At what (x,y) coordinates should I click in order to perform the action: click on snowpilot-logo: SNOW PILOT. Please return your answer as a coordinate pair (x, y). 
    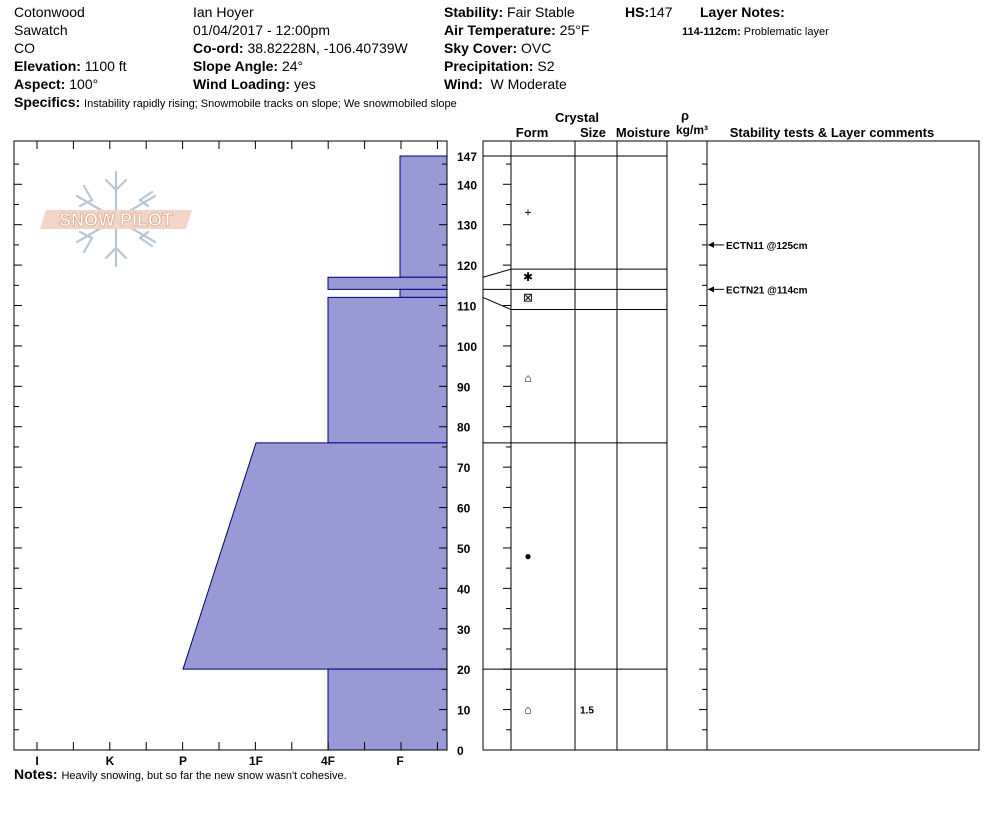
    Looking at the image, I should click on (116, 219).